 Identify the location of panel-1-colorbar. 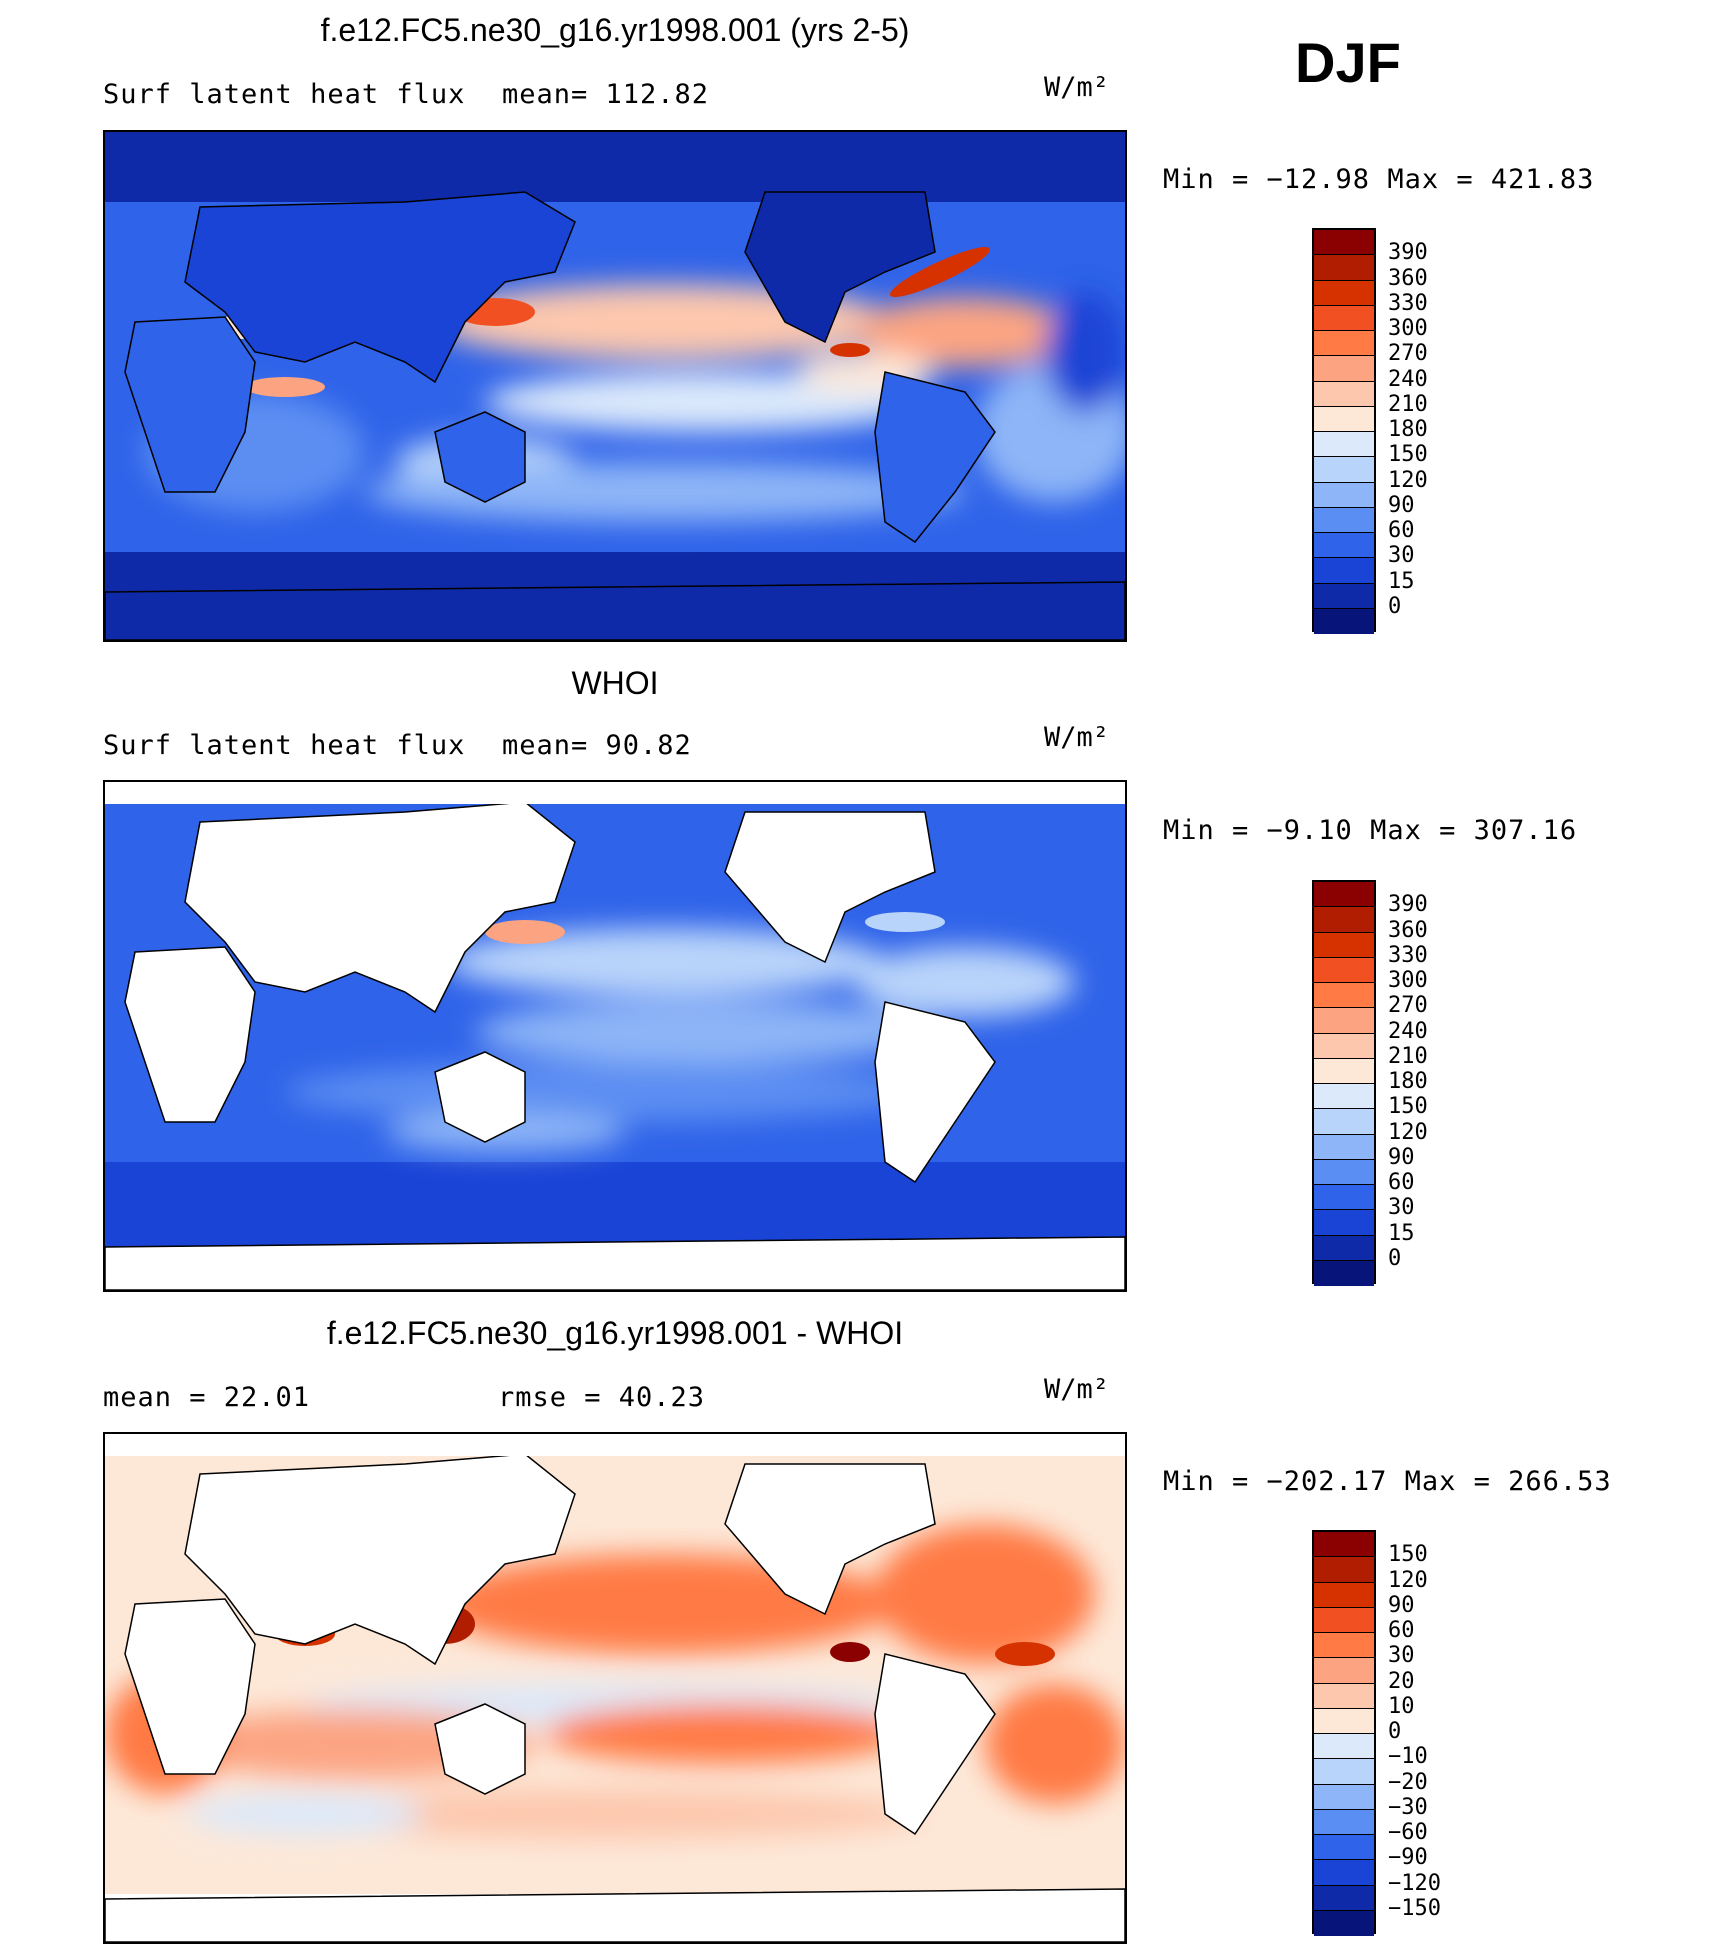
(1344, 431).